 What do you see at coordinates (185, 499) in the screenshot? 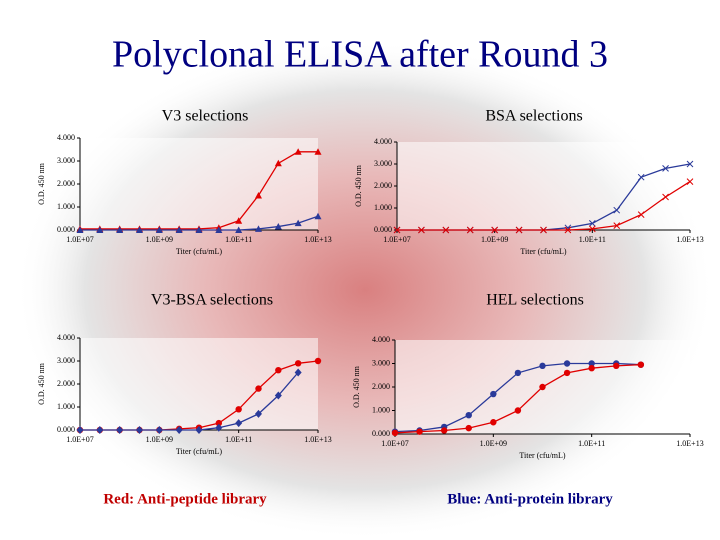
I see `red-note: Red: Anti-peptide library` at bounding box center [185, 499].